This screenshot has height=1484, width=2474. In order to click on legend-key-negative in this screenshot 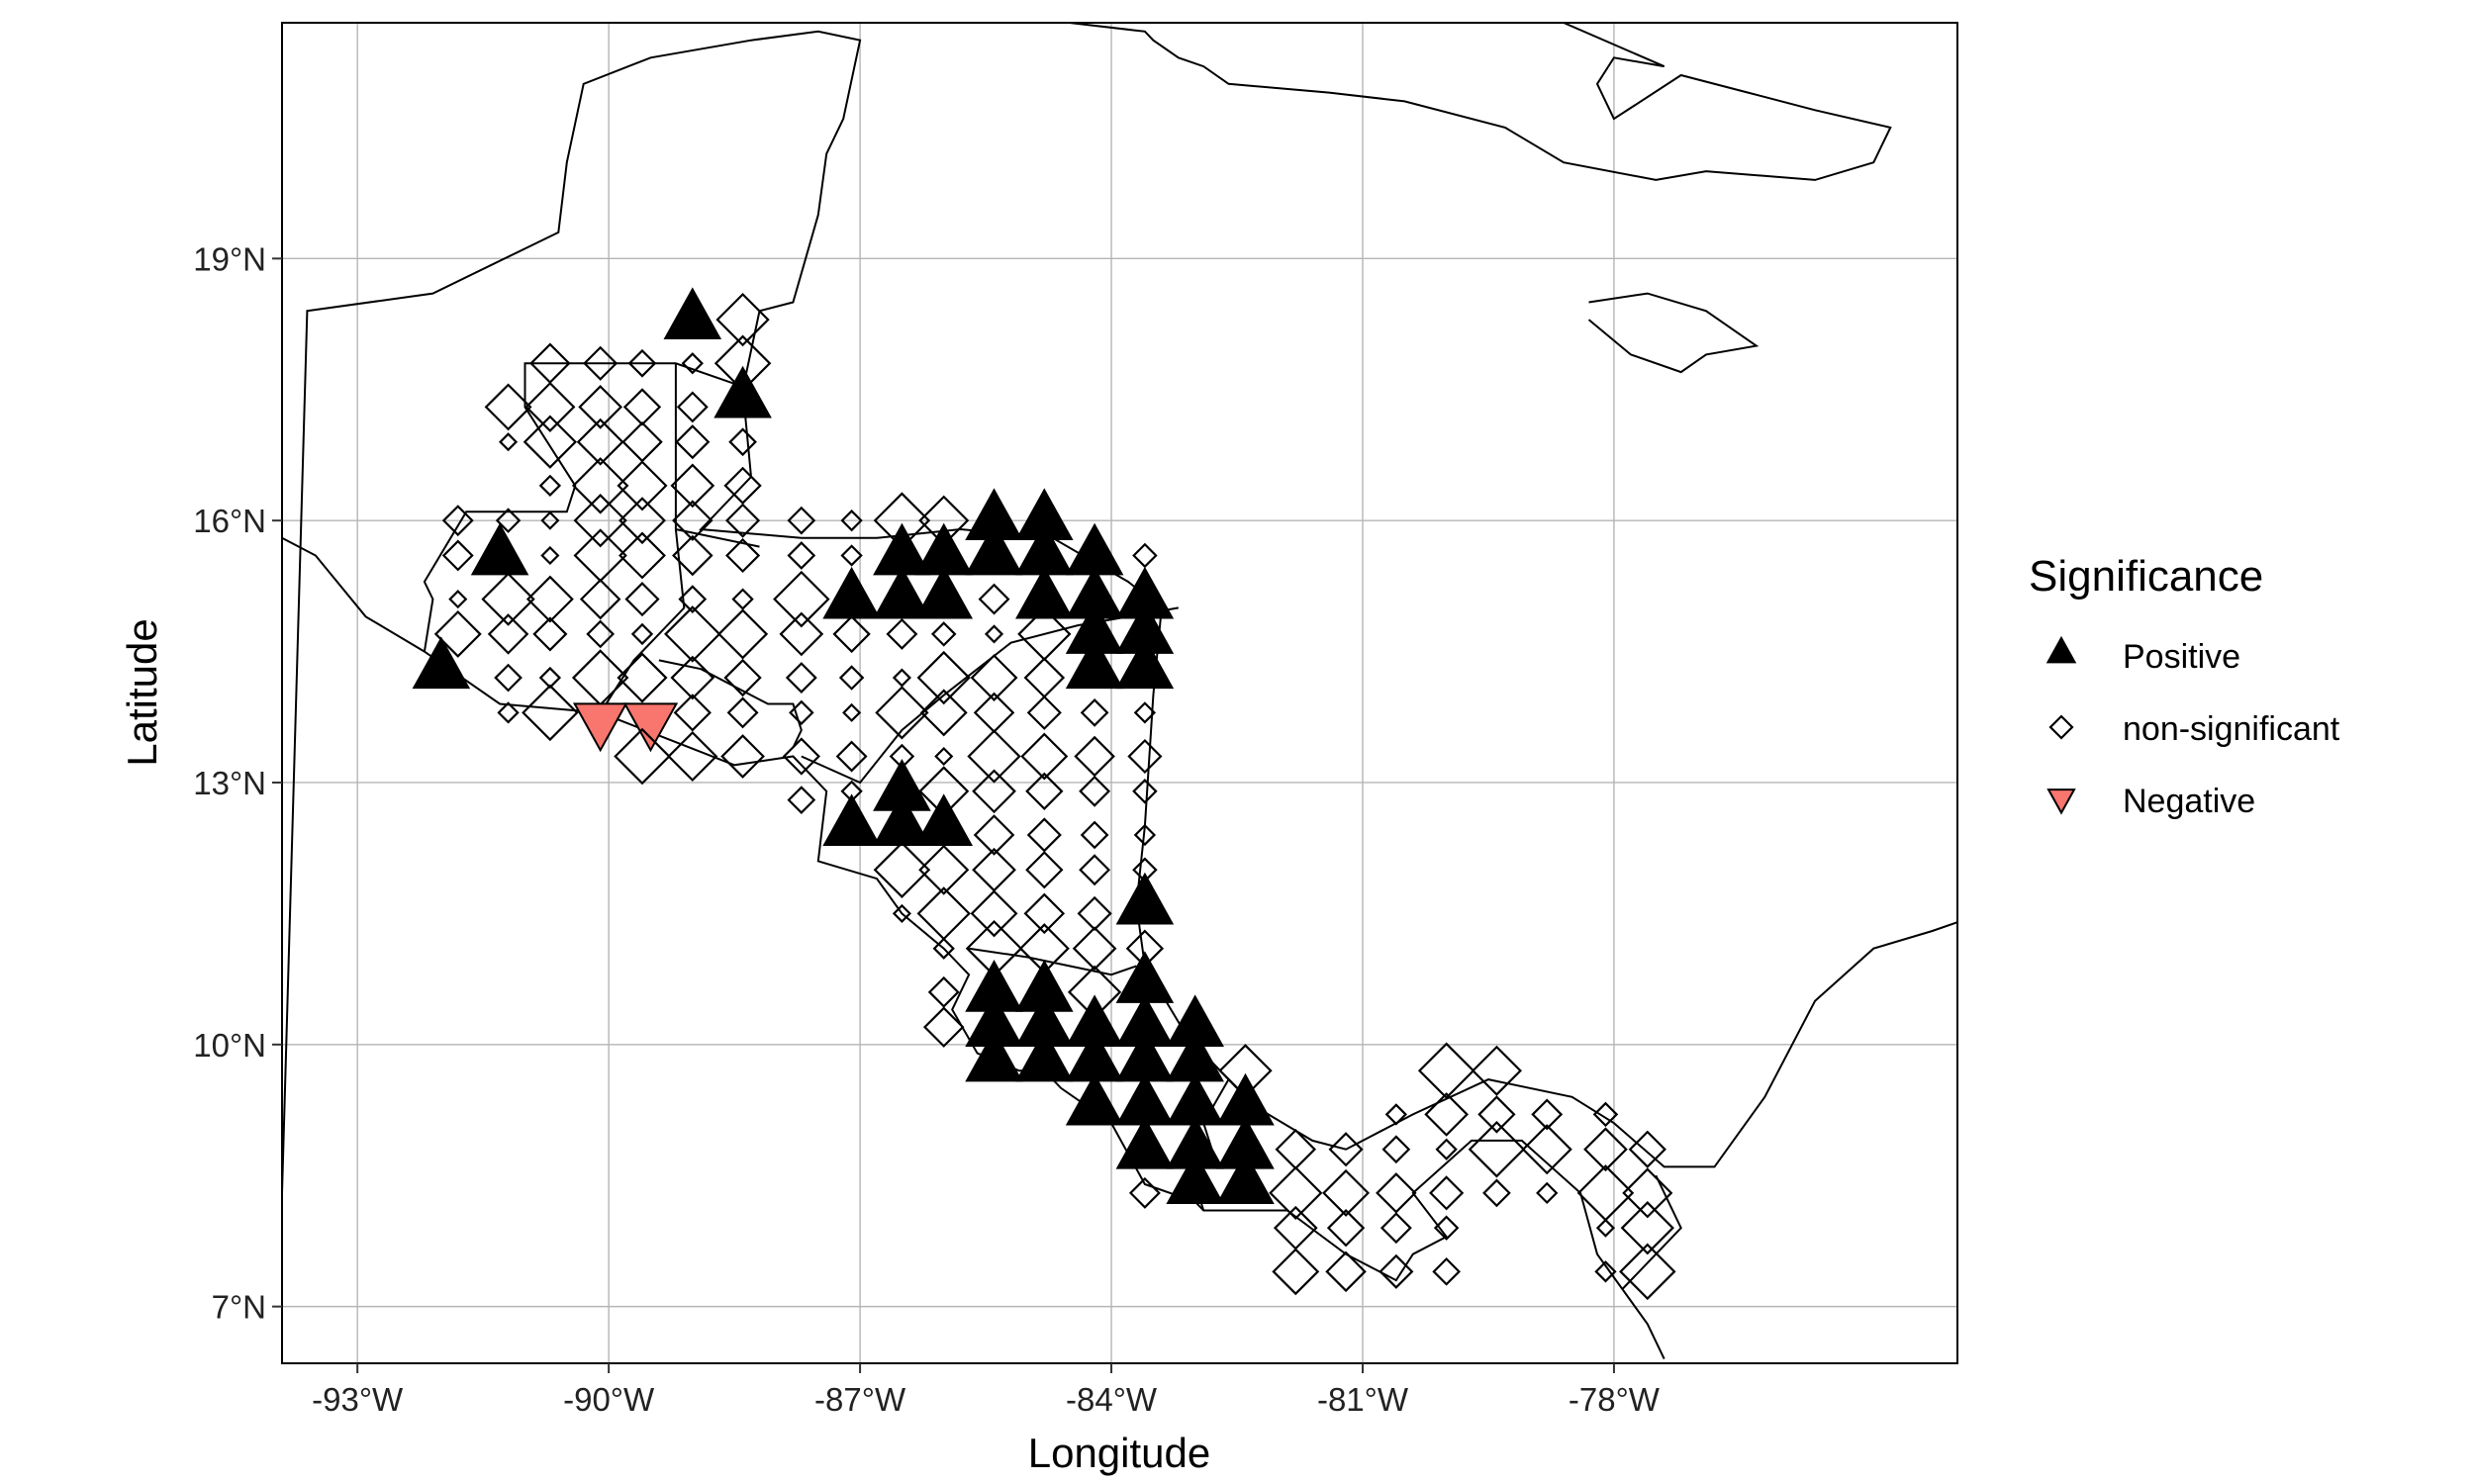, I will do `click(2061, 801)`.